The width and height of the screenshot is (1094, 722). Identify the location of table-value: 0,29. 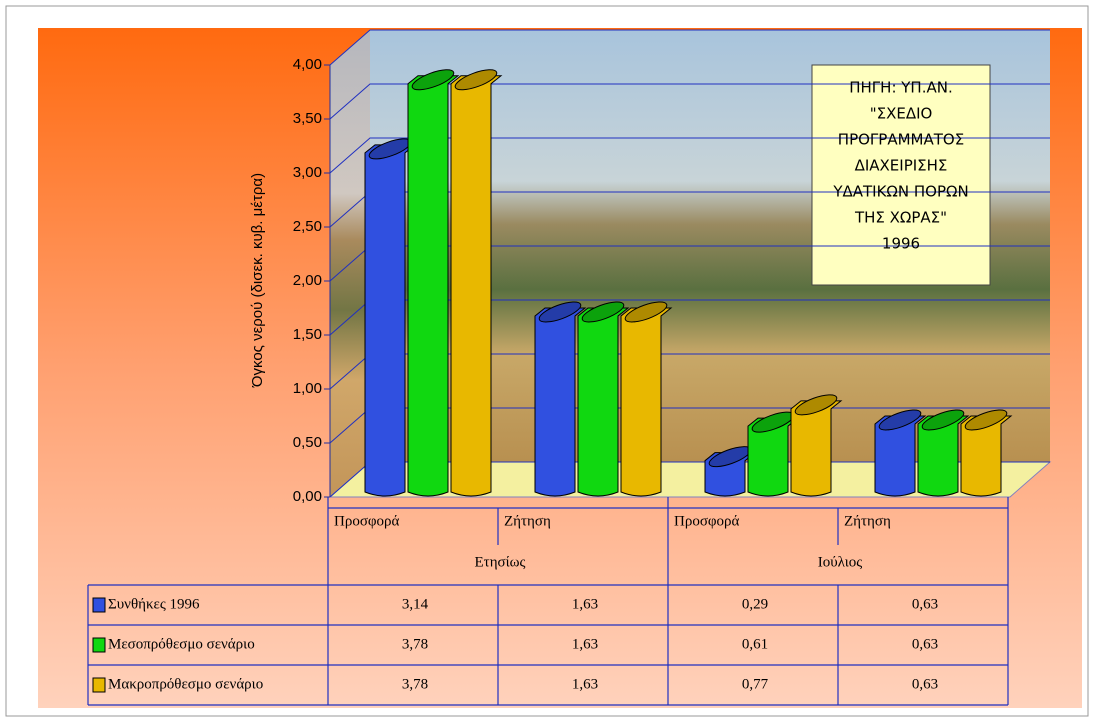
(755, 604).